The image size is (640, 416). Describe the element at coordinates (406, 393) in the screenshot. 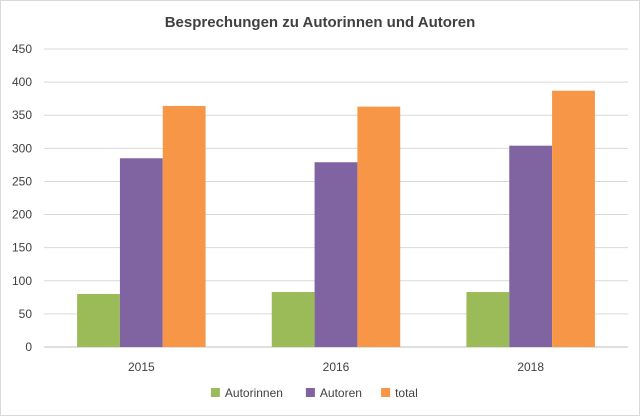

I see `legend-label-total: total` at that location.